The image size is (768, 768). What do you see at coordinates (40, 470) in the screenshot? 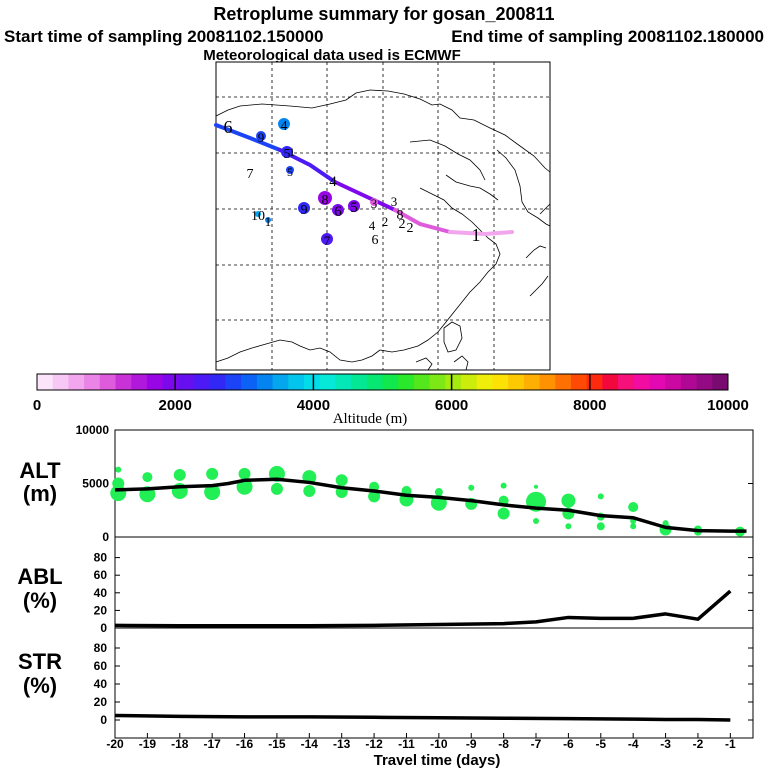
I see `alt-label: ALT` at bounding box center [40, 470].